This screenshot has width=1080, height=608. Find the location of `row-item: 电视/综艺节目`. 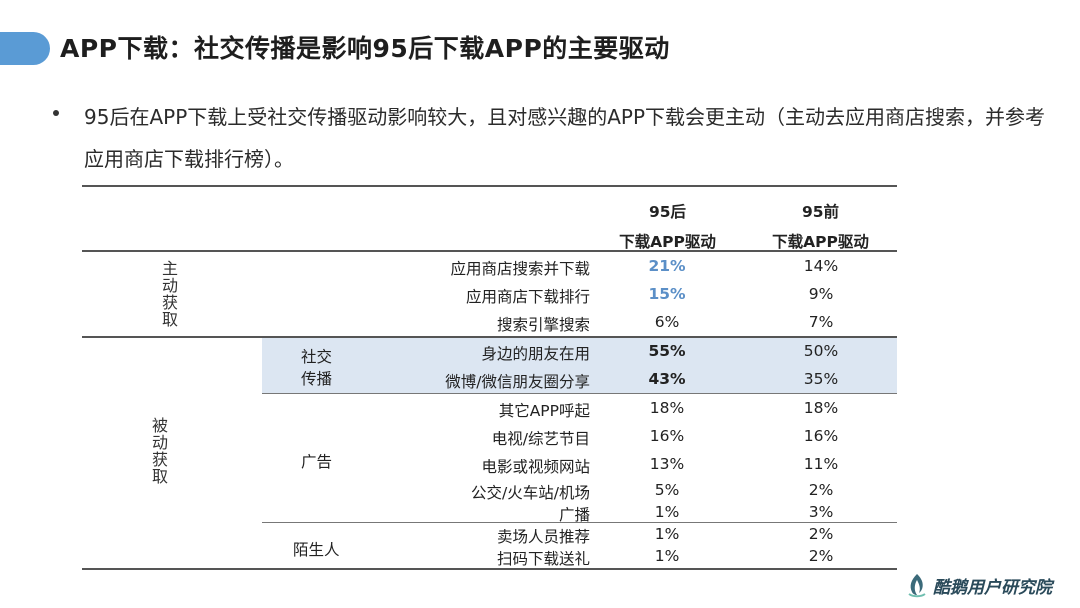

row-item: 电视/综艺节目 is located at coordinates (540, 439).